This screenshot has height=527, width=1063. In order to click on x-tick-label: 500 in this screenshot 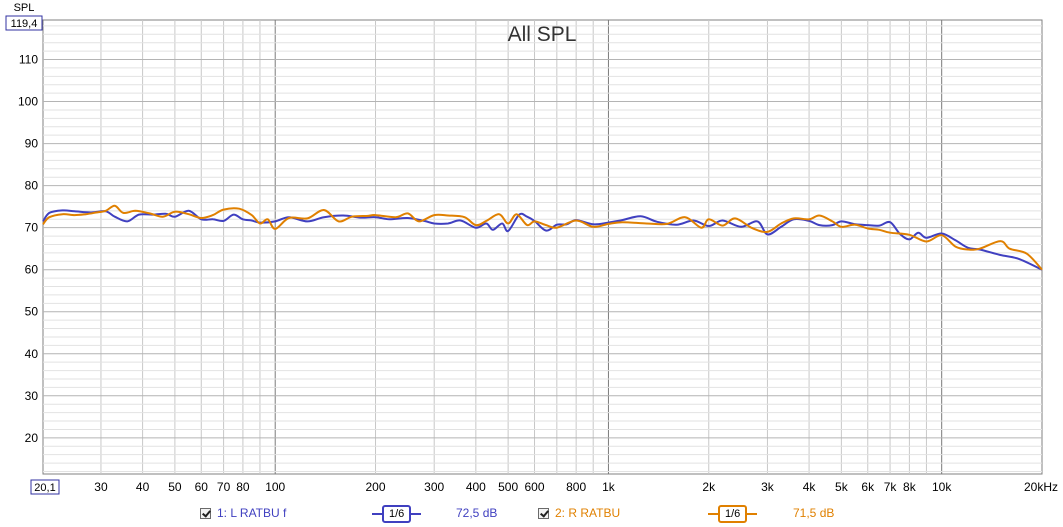, I will do `click(508, 487)`.